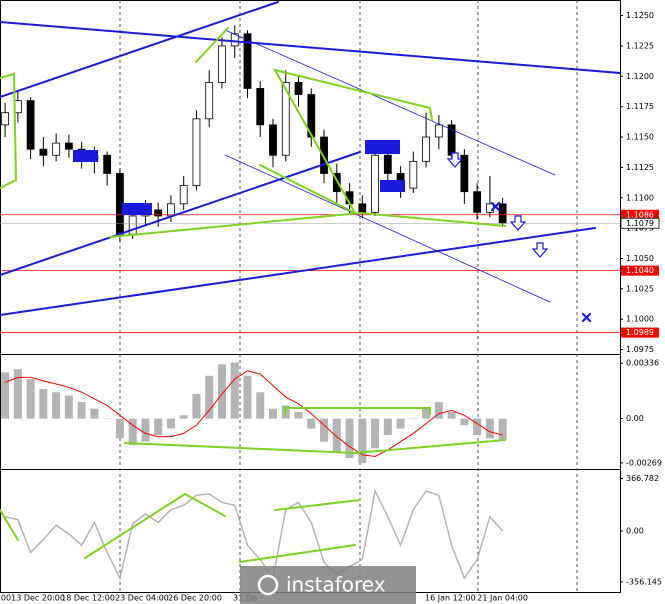 The width and height of the screenshot is (665, 604). What do you see at coordinates (450, 598) in the screenshot?
I see `x-tick-label: 16 Jan 12:00` at bounding box center [450, 598].